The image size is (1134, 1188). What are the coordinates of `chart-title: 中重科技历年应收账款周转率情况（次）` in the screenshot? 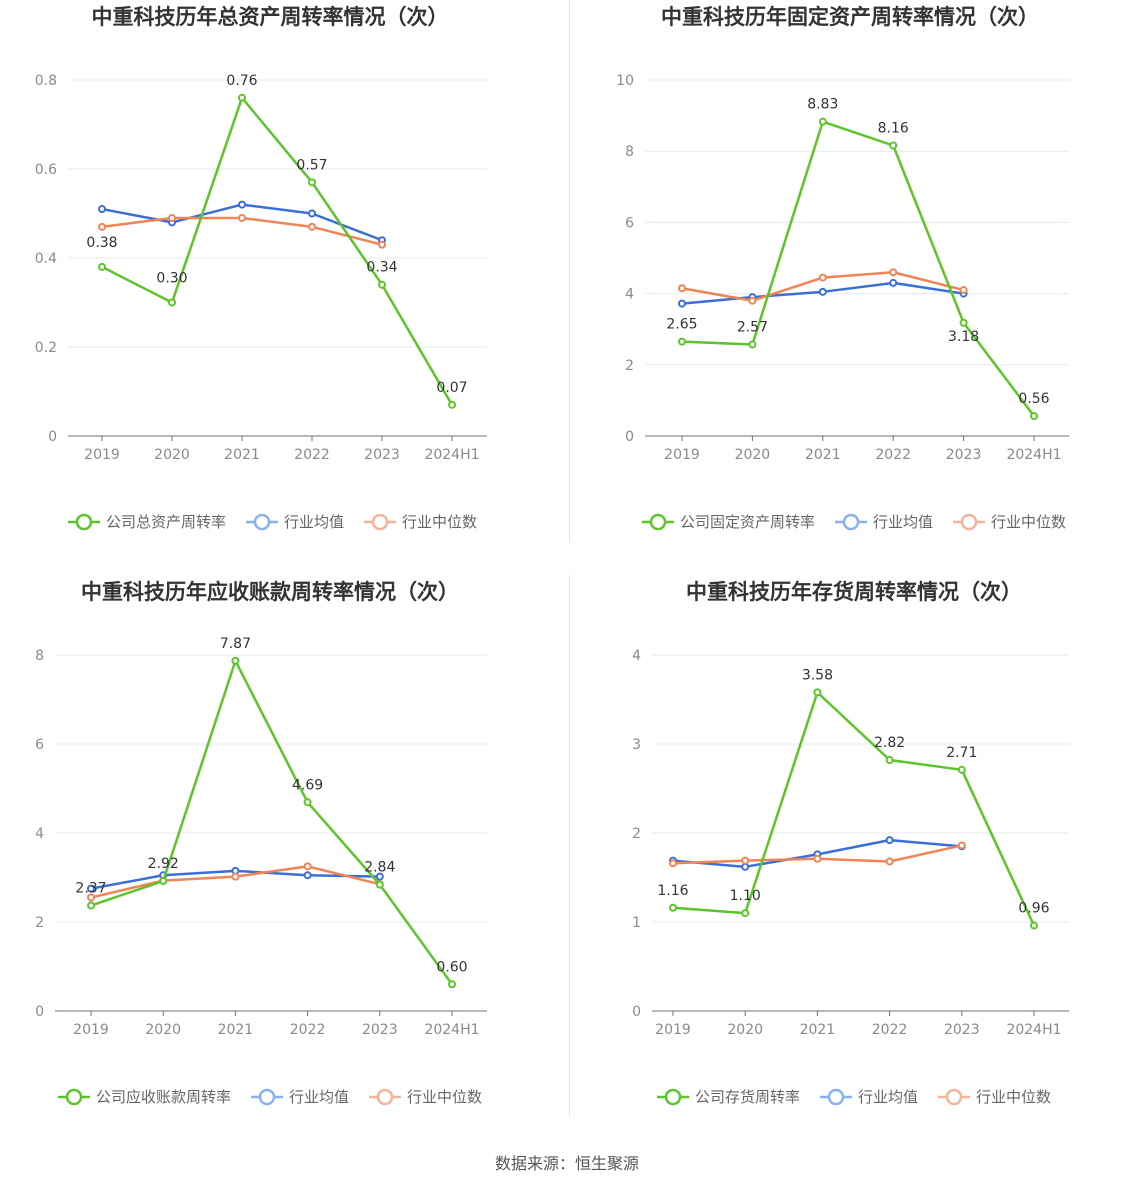 It's located at (270, 592).